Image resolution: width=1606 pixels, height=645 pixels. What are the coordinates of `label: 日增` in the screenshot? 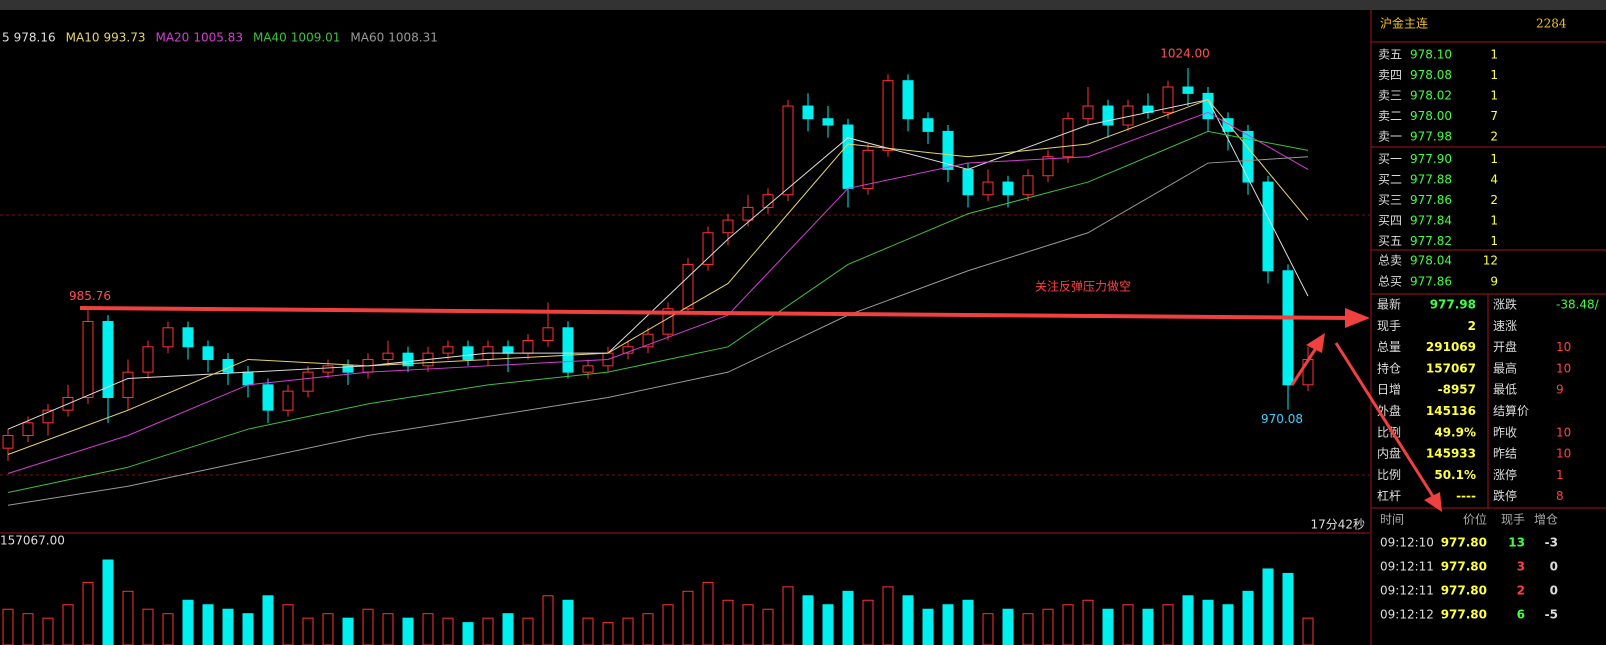 It's located at (1389, 390).